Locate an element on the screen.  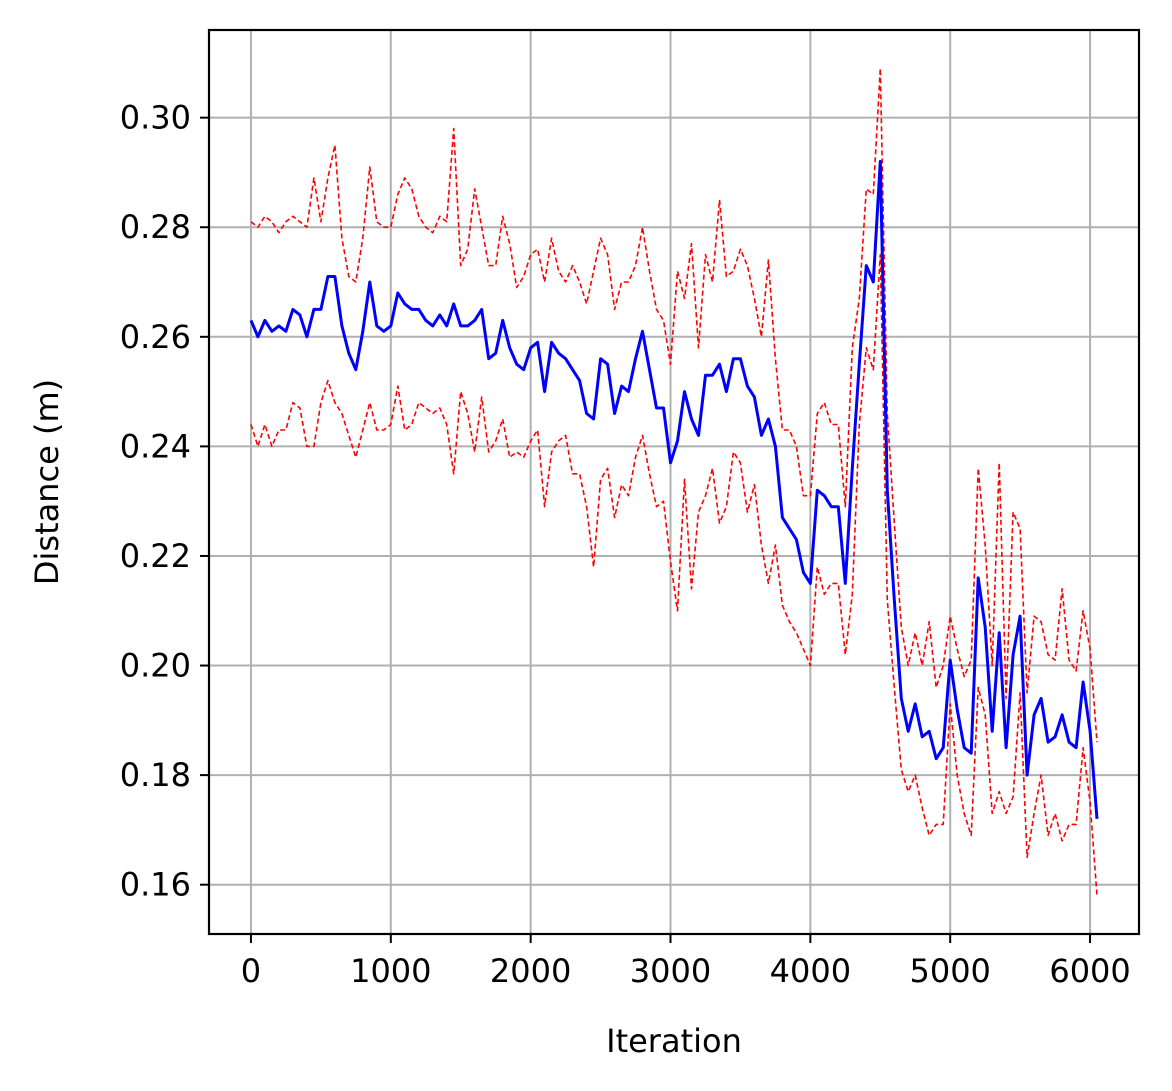
x-tick-label: 1000 is located at coordinates (390, 971).